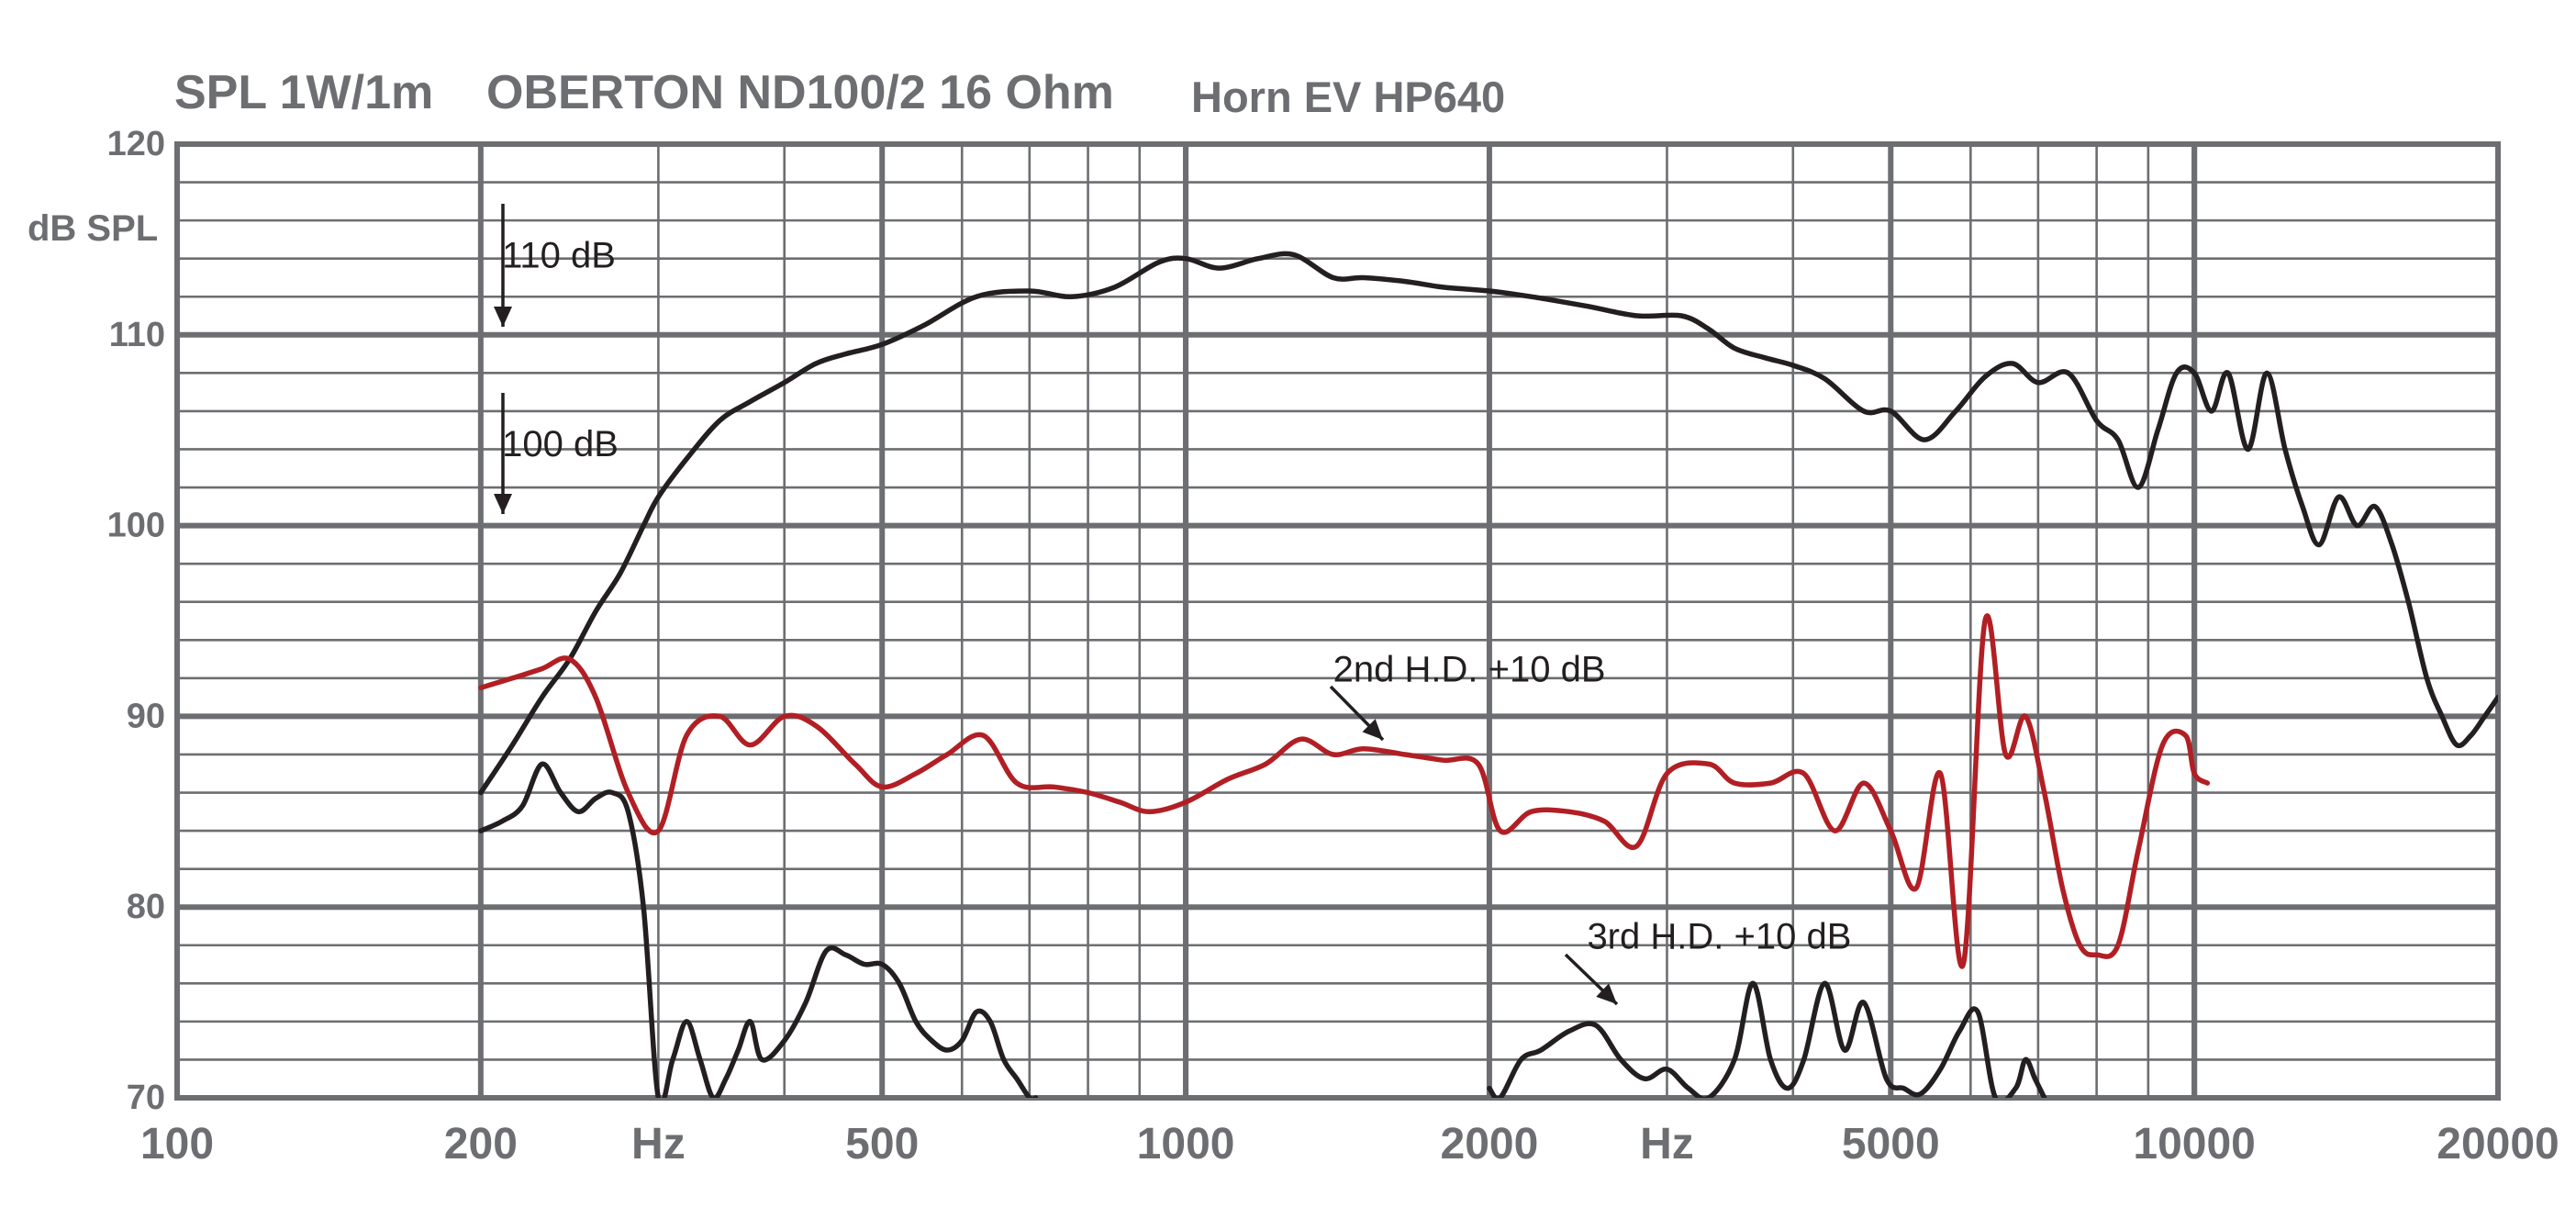 This screenshot has width=2576, height=1230. I want to click on y-tick-label: 120, so click(136, 144).